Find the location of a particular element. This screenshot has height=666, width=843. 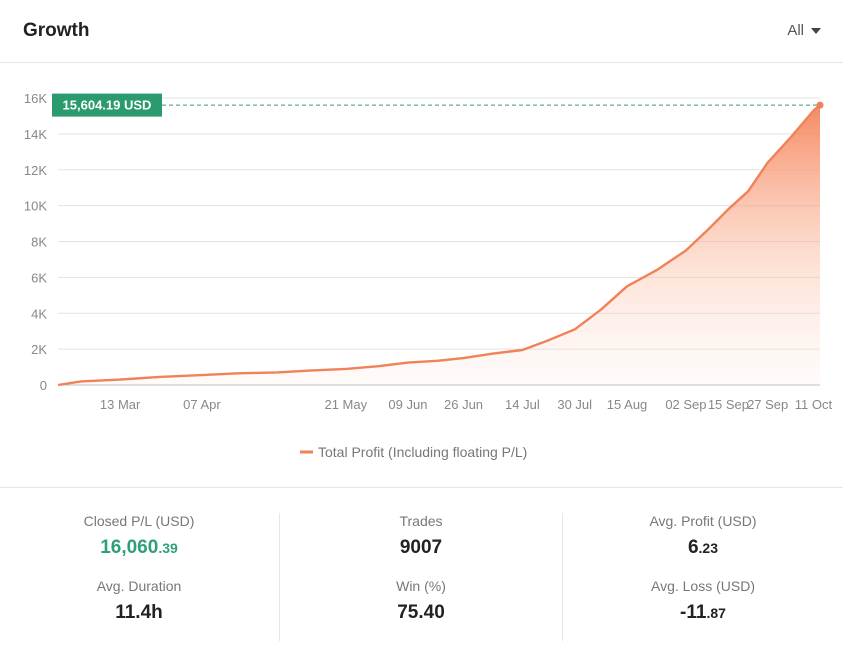

avg-duration-value: 11.4h is located at coordinates (139, 612).